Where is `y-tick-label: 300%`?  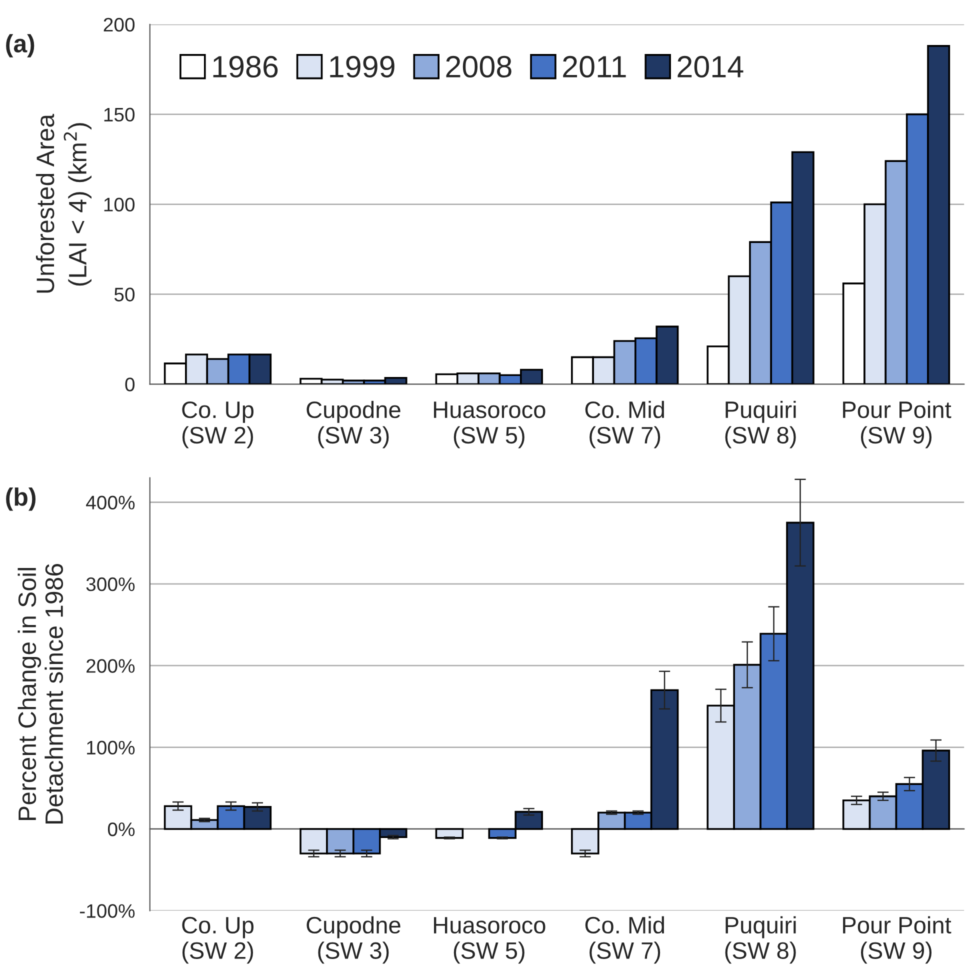 y-tick-label: 300% is located at coordinates (110, 584).